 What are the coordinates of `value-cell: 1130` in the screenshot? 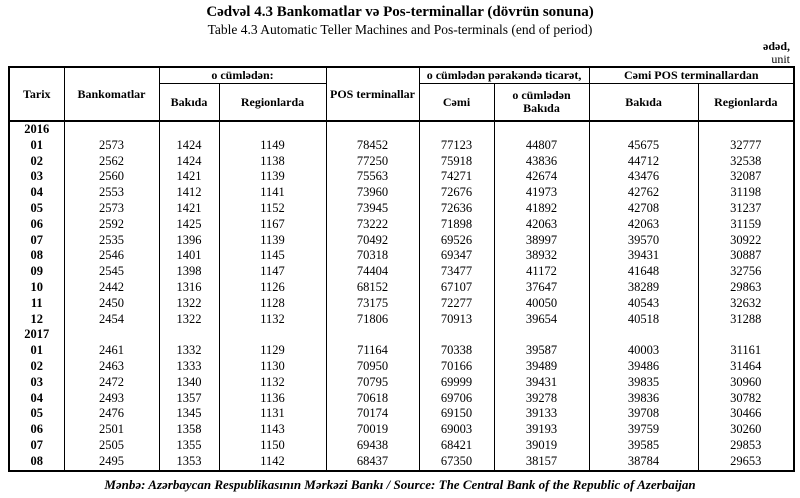 It's located at (272, 366).